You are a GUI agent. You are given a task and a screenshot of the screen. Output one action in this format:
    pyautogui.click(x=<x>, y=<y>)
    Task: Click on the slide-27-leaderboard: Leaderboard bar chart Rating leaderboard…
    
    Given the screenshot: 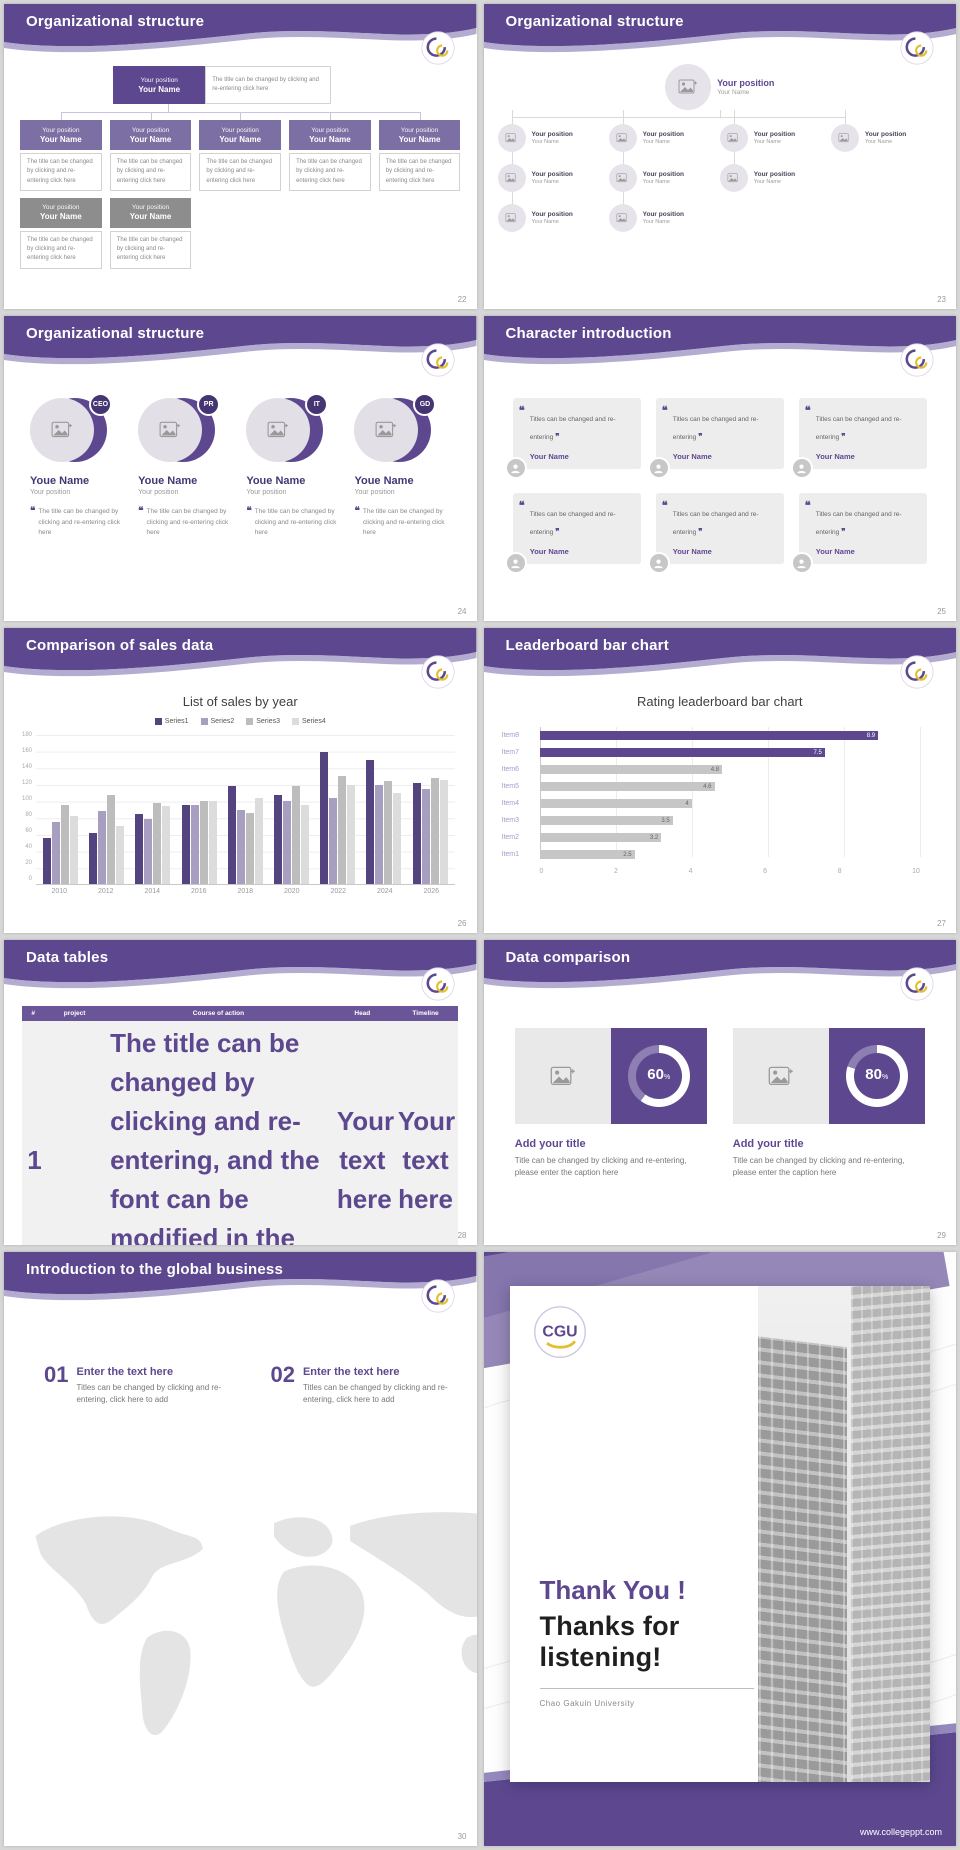 What is the action you would take?
    pyautogui.click(x=719, y=780)
    